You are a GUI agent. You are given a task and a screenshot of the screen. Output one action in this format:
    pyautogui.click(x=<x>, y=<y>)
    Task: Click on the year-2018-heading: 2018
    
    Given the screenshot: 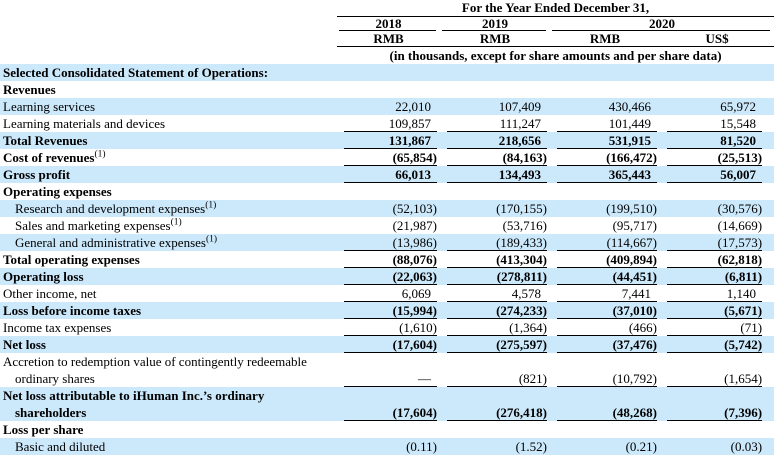 What is the action you would take?
    pyautogui.click(x=388, y=23)
    